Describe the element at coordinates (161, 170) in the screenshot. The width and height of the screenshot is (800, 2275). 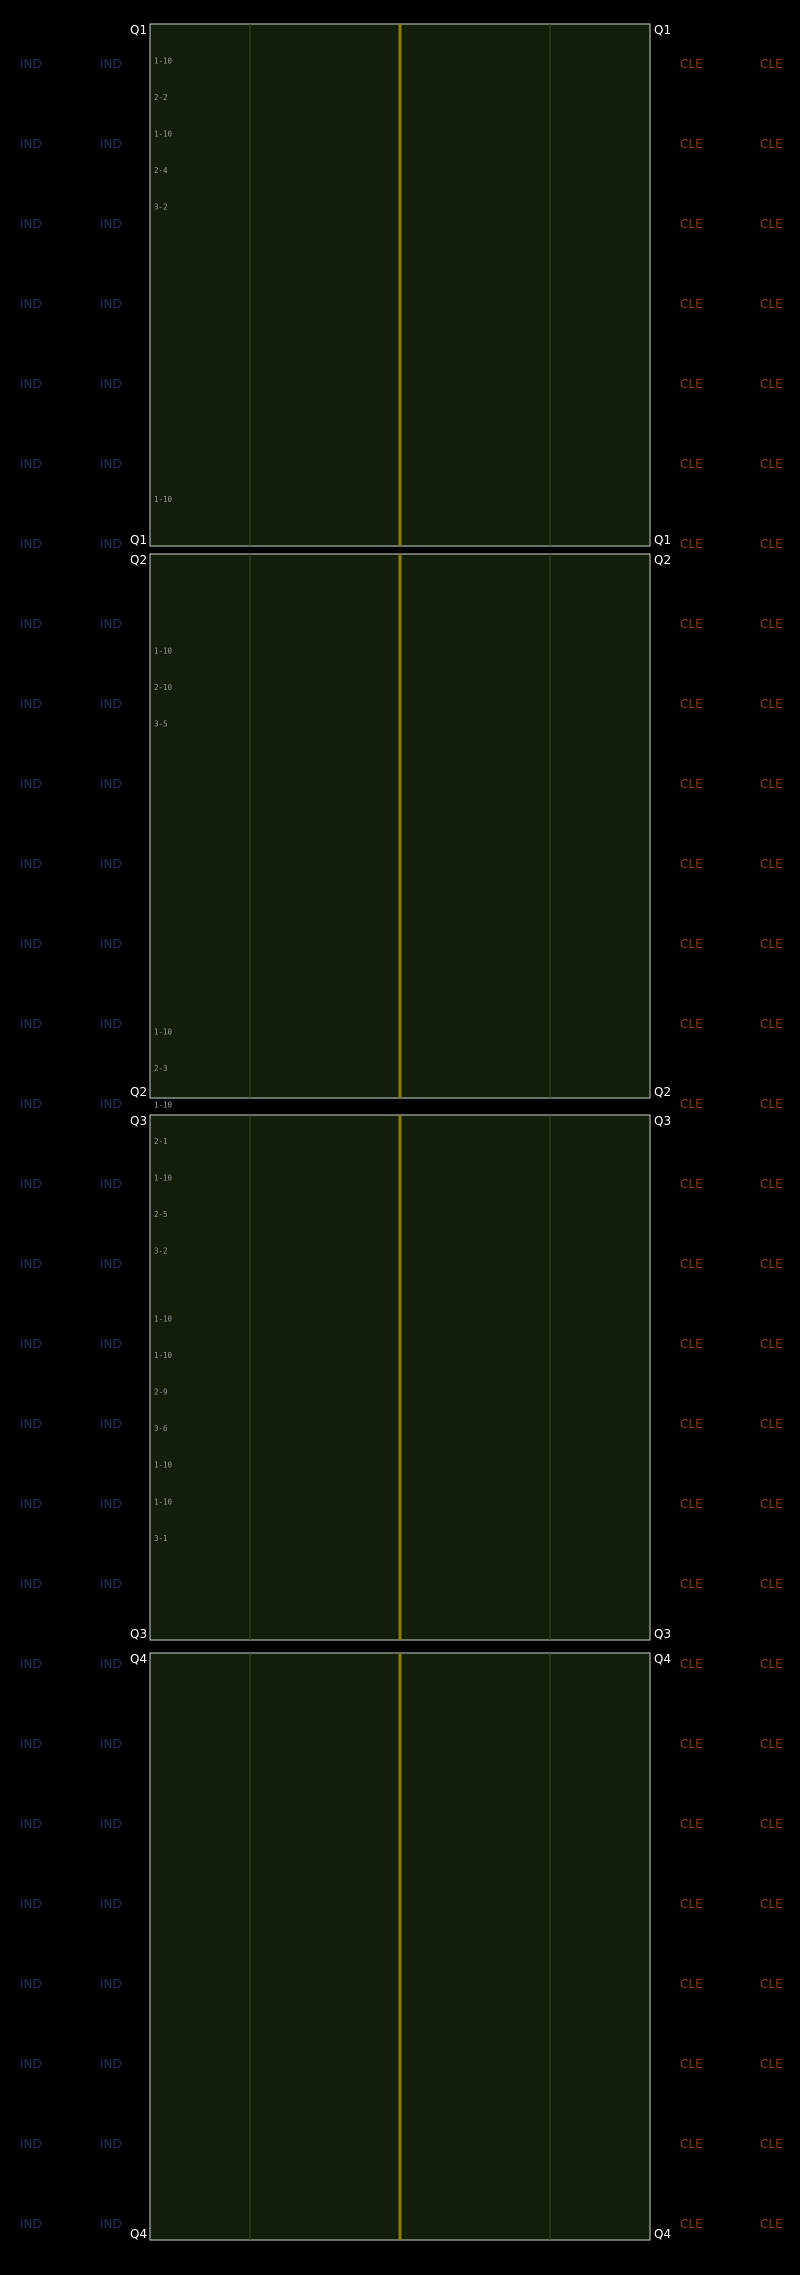
I see `down-distance-label: 2-4` at that location.